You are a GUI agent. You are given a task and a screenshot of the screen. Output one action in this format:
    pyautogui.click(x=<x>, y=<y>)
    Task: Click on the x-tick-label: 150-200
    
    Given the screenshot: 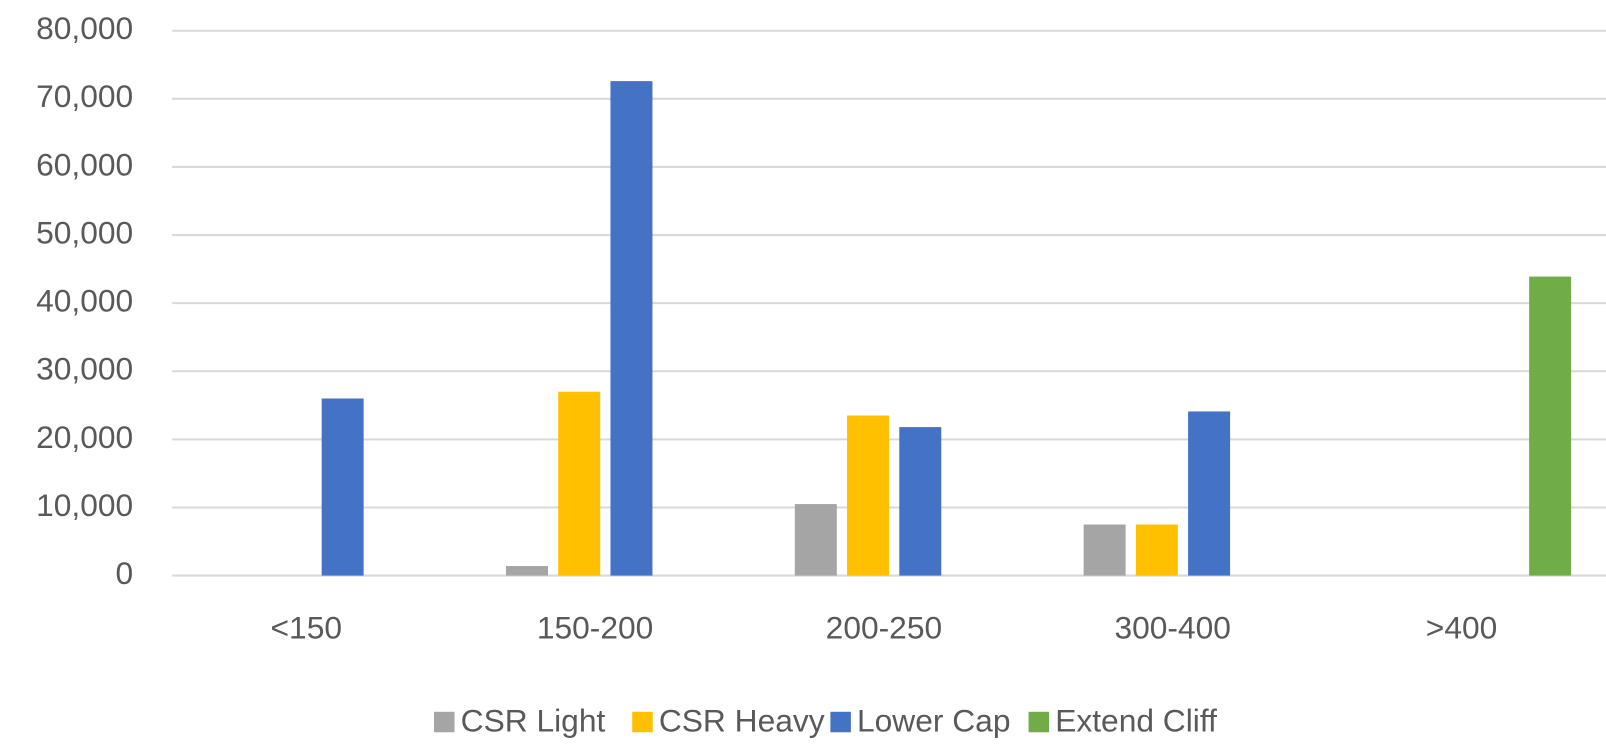 What is the action you would take?
    pyautogui.click(x=595, y=627)
    